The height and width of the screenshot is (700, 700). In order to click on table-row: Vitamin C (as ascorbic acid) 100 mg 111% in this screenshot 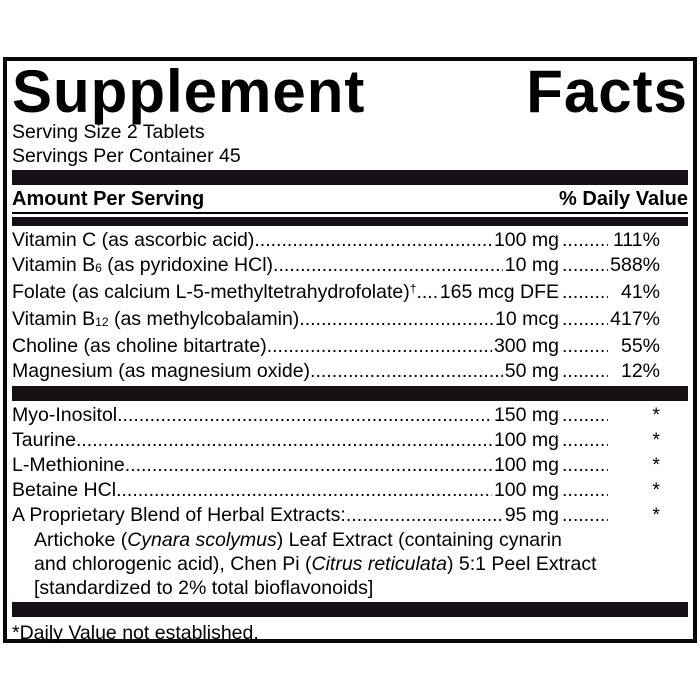, I will do `click(350, 240)`.